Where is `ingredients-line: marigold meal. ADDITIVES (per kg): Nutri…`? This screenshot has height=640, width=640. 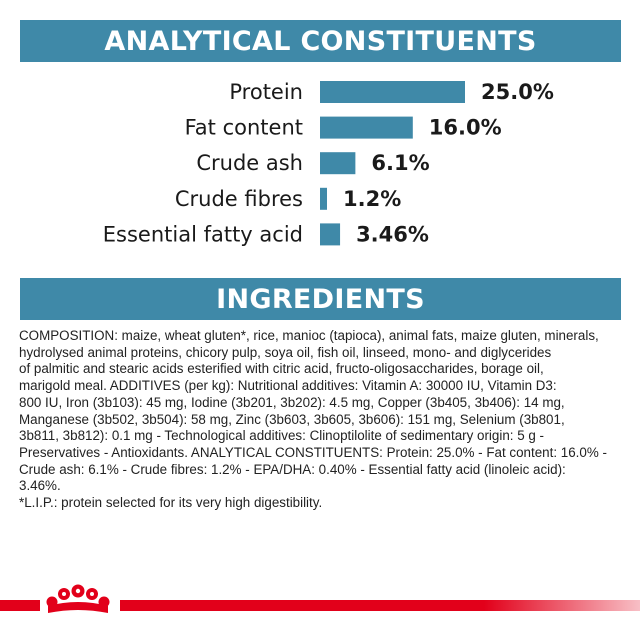 ingredients-line: marigold meal. ADDITIVES (per kg): Nutri… is located at coordinates (288, 386).